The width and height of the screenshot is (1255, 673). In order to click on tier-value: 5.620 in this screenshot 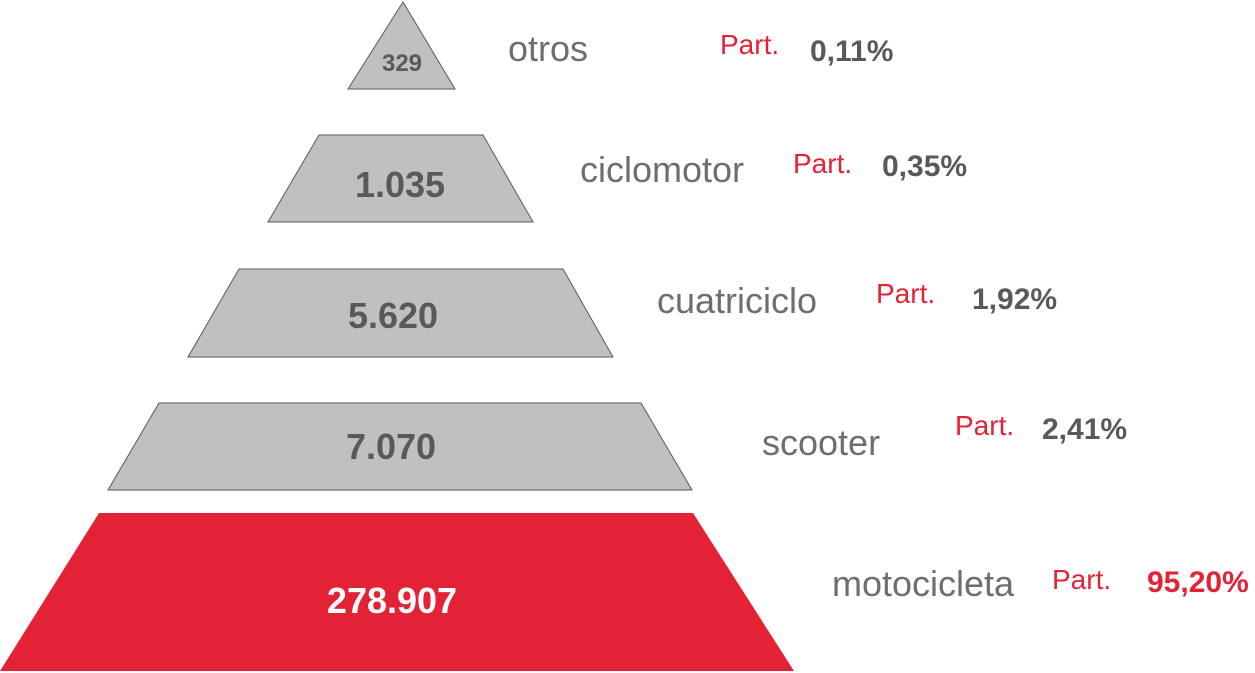, I will do `click(393, 315)`.